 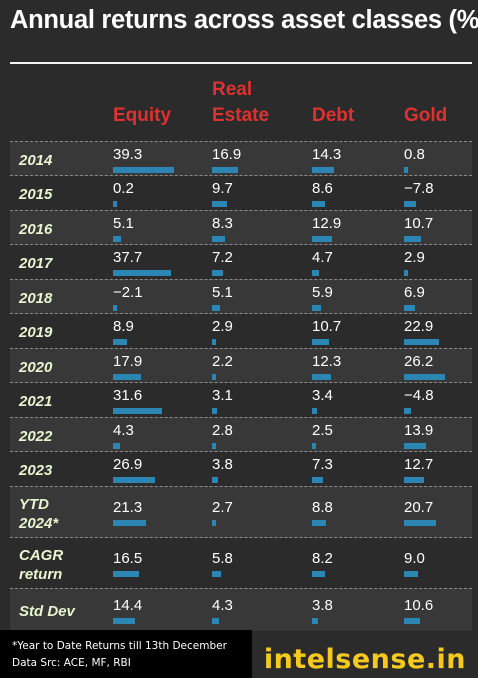 What do you see at coordinates (419, 188) in the screenshot?
I see `cell-value: −7.8` at bounding box center [419, 188].